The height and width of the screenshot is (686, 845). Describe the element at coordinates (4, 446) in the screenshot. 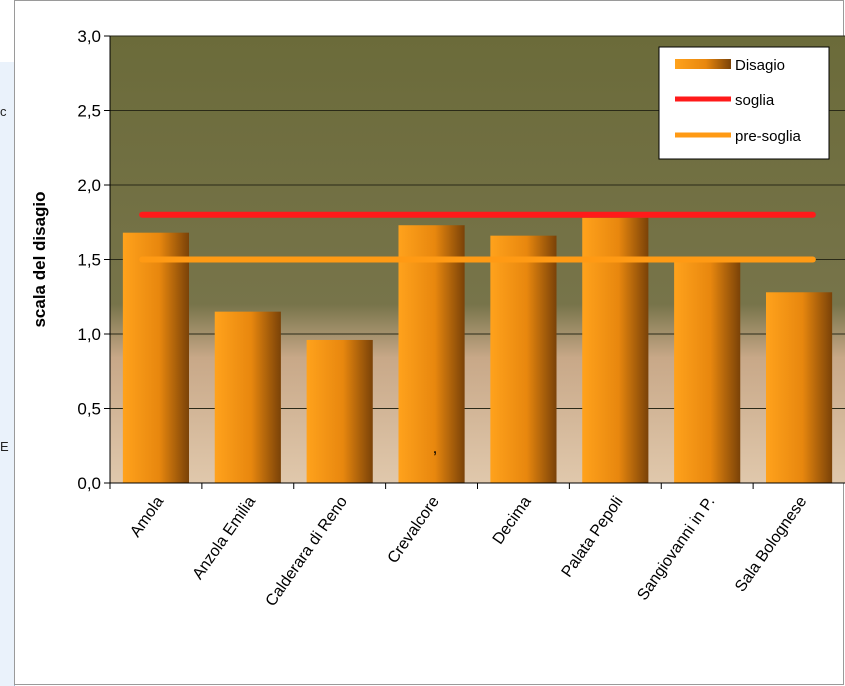

I see `side-fragment-text: E` at that location.